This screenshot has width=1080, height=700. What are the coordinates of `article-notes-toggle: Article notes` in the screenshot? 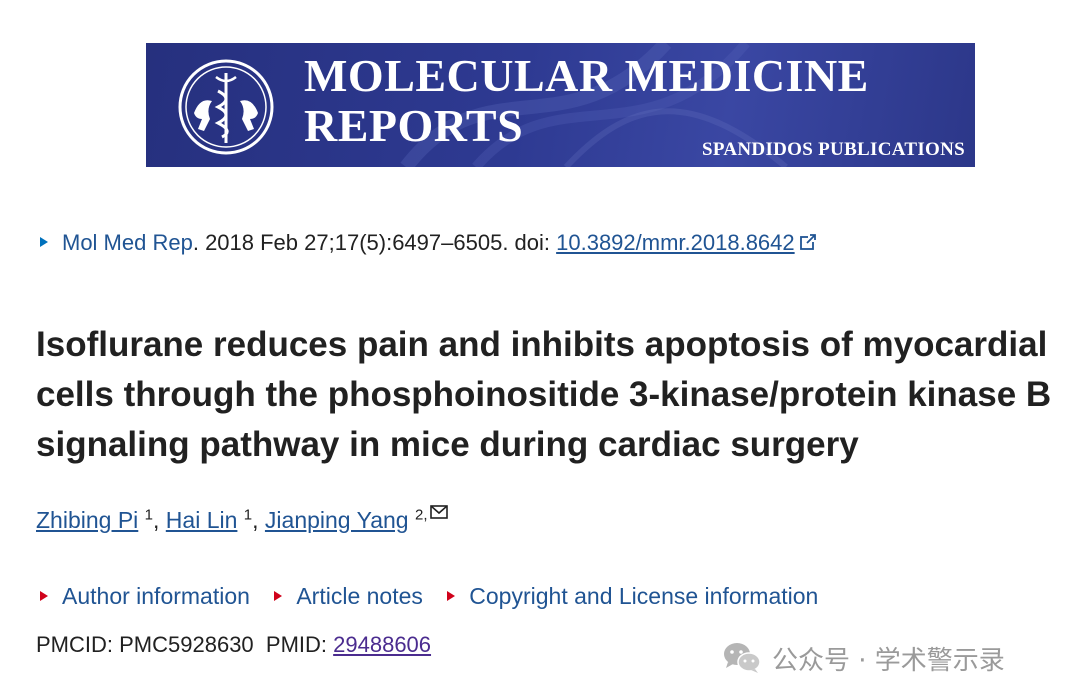 It's located at (348, 596).